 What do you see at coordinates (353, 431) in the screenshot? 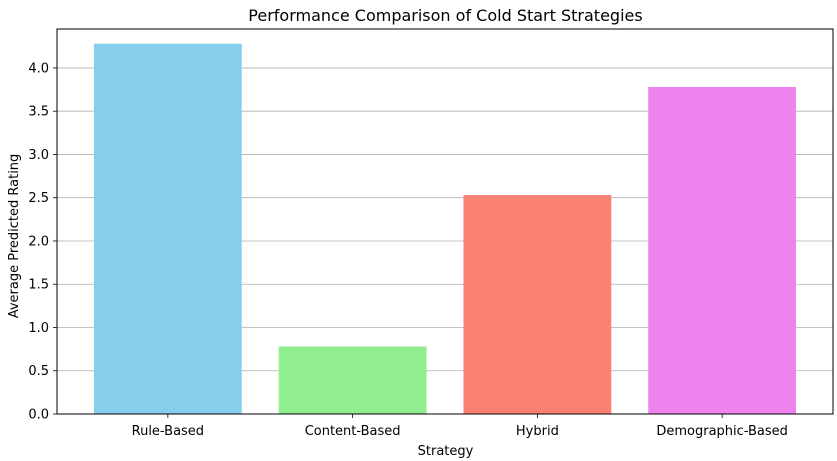
I see `x-tick-label: Content-Based` at bounding box center [353, 431].